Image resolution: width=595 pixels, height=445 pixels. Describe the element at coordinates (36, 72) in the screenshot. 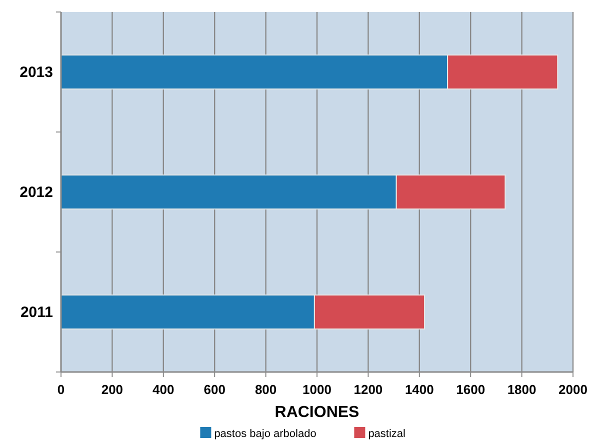

I see `y-tick-label: 2013` at that location.